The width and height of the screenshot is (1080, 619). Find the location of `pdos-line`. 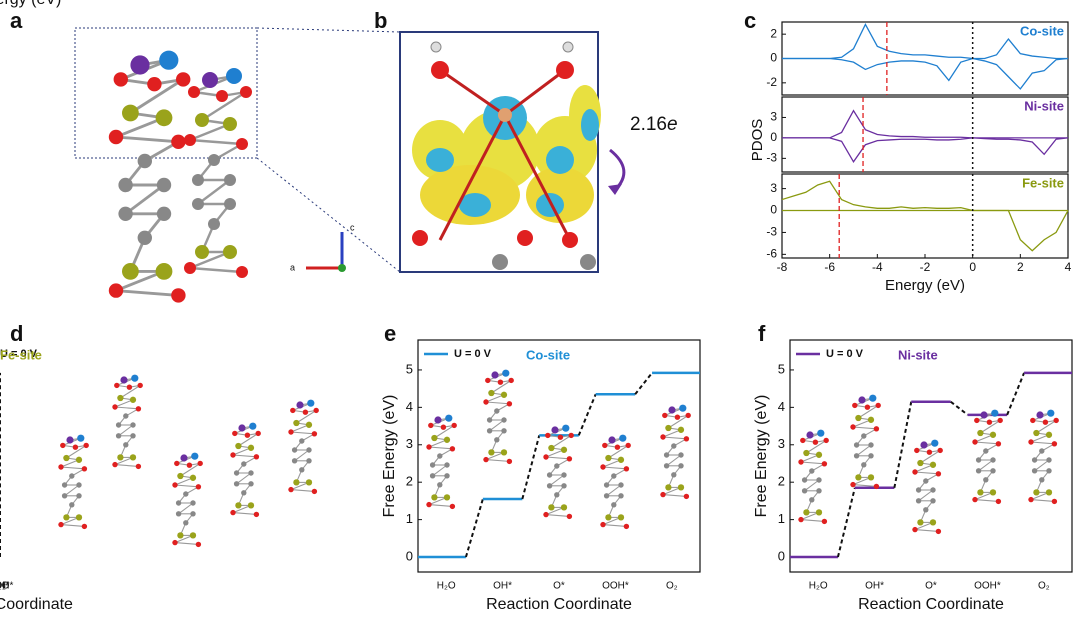

pdos-line is located at coordinates (925, 73).